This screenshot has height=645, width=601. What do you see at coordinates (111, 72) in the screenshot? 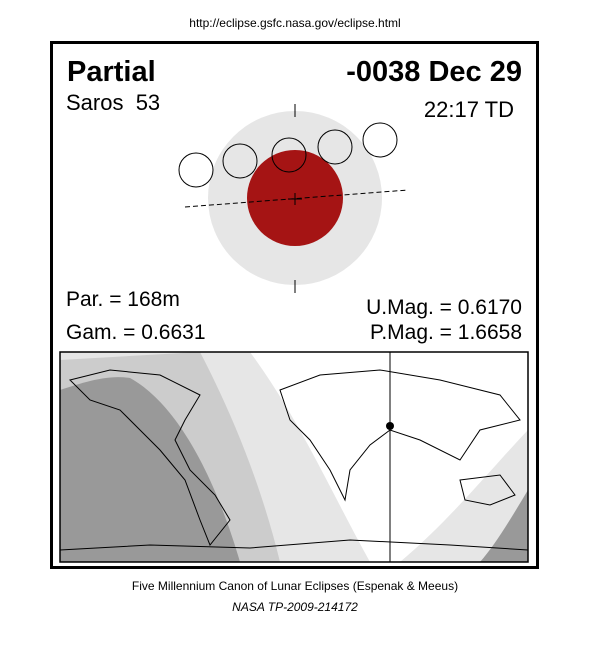
I see `eclipse-type: Partial` at bounding box center [111, 72].